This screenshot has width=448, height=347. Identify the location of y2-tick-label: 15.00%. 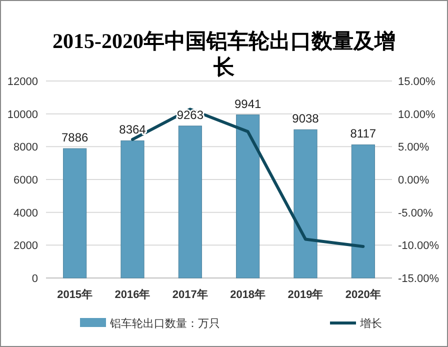
(417, 82).